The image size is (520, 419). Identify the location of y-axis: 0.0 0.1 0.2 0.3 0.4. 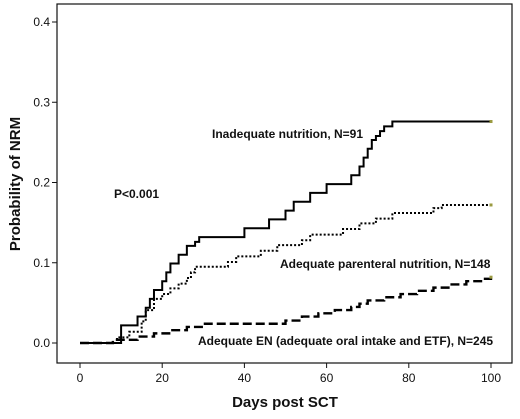
(45, 182).